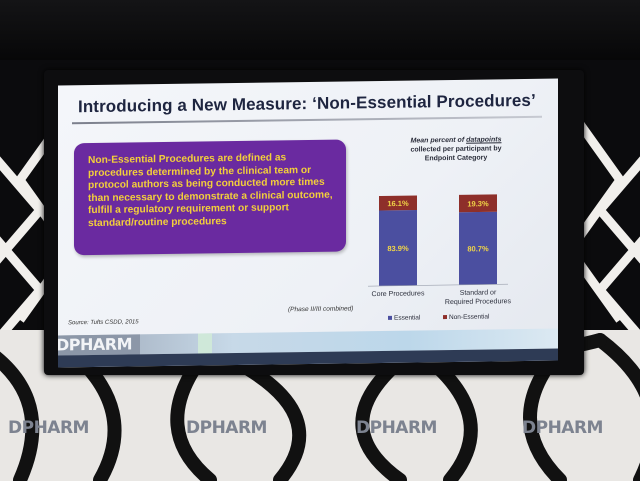 Image resolution: width=640 pixels, height=481 pixels. Describe the element at coordinates (99, 345) in the screenshot. I see `footer-logo: DPHARM` at that location.